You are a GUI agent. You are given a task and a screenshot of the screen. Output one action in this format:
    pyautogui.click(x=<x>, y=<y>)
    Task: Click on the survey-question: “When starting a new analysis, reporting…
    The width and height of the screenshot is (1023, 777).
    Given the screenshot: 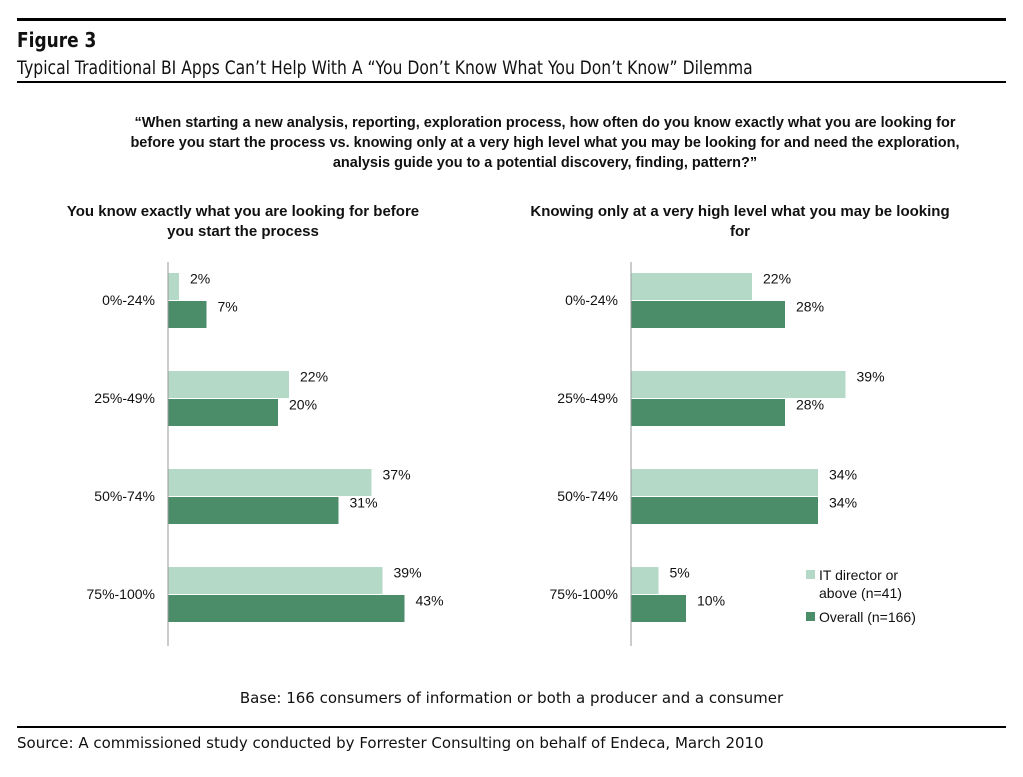 What is the action you would take?
    pyautogui.click(x=545, y=143)
    